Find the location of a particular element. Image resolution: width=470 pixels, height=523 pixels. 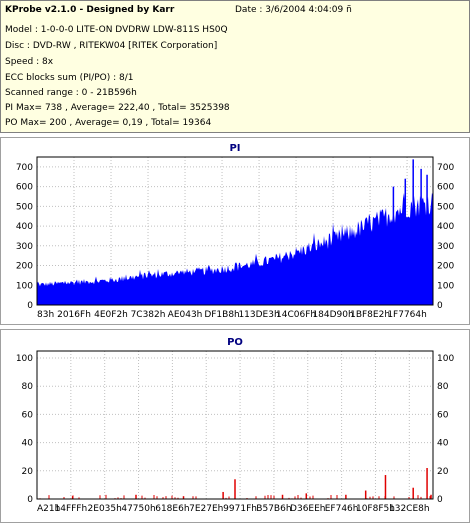

chart-title: PO is located at coordinates (235, 342).